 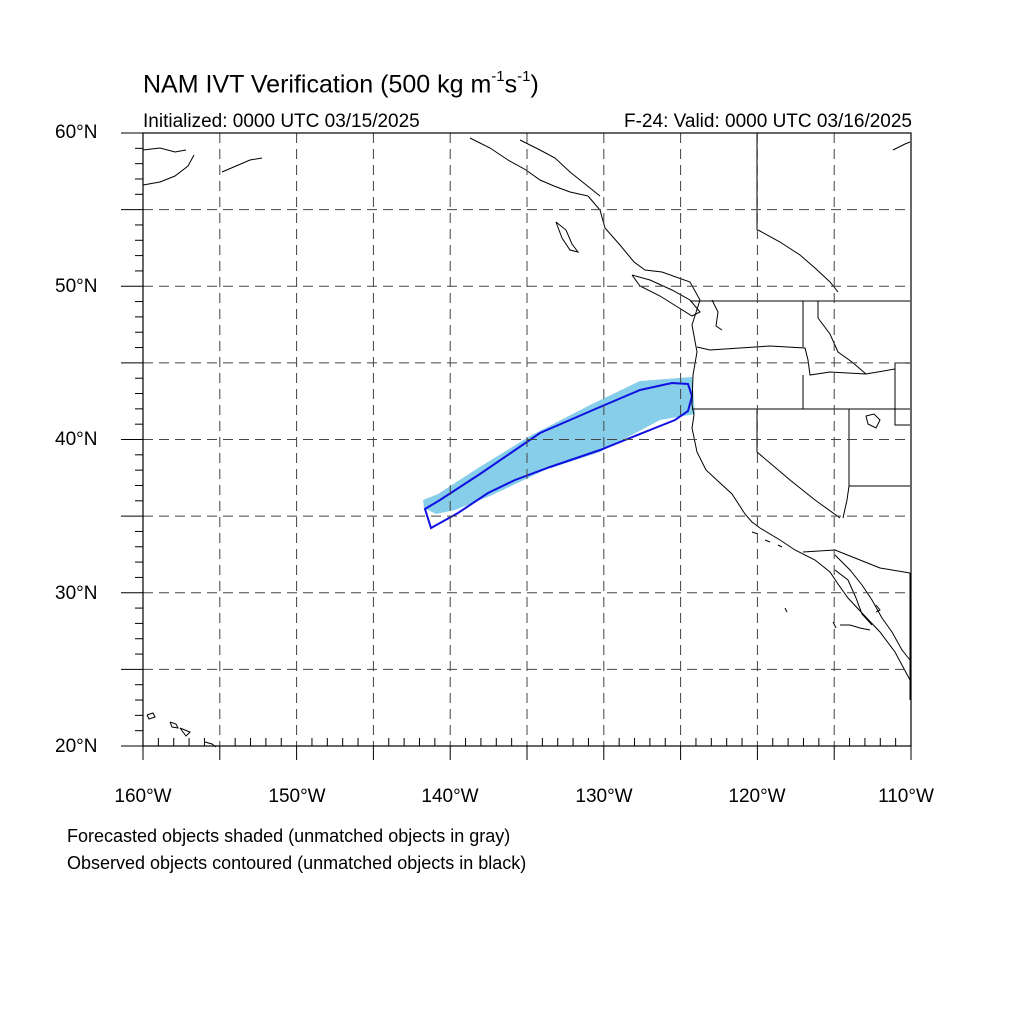 What do you see at coordinates (800, 416) in the screenshot?
I see `political-borders` at bounding box center [800, 416].